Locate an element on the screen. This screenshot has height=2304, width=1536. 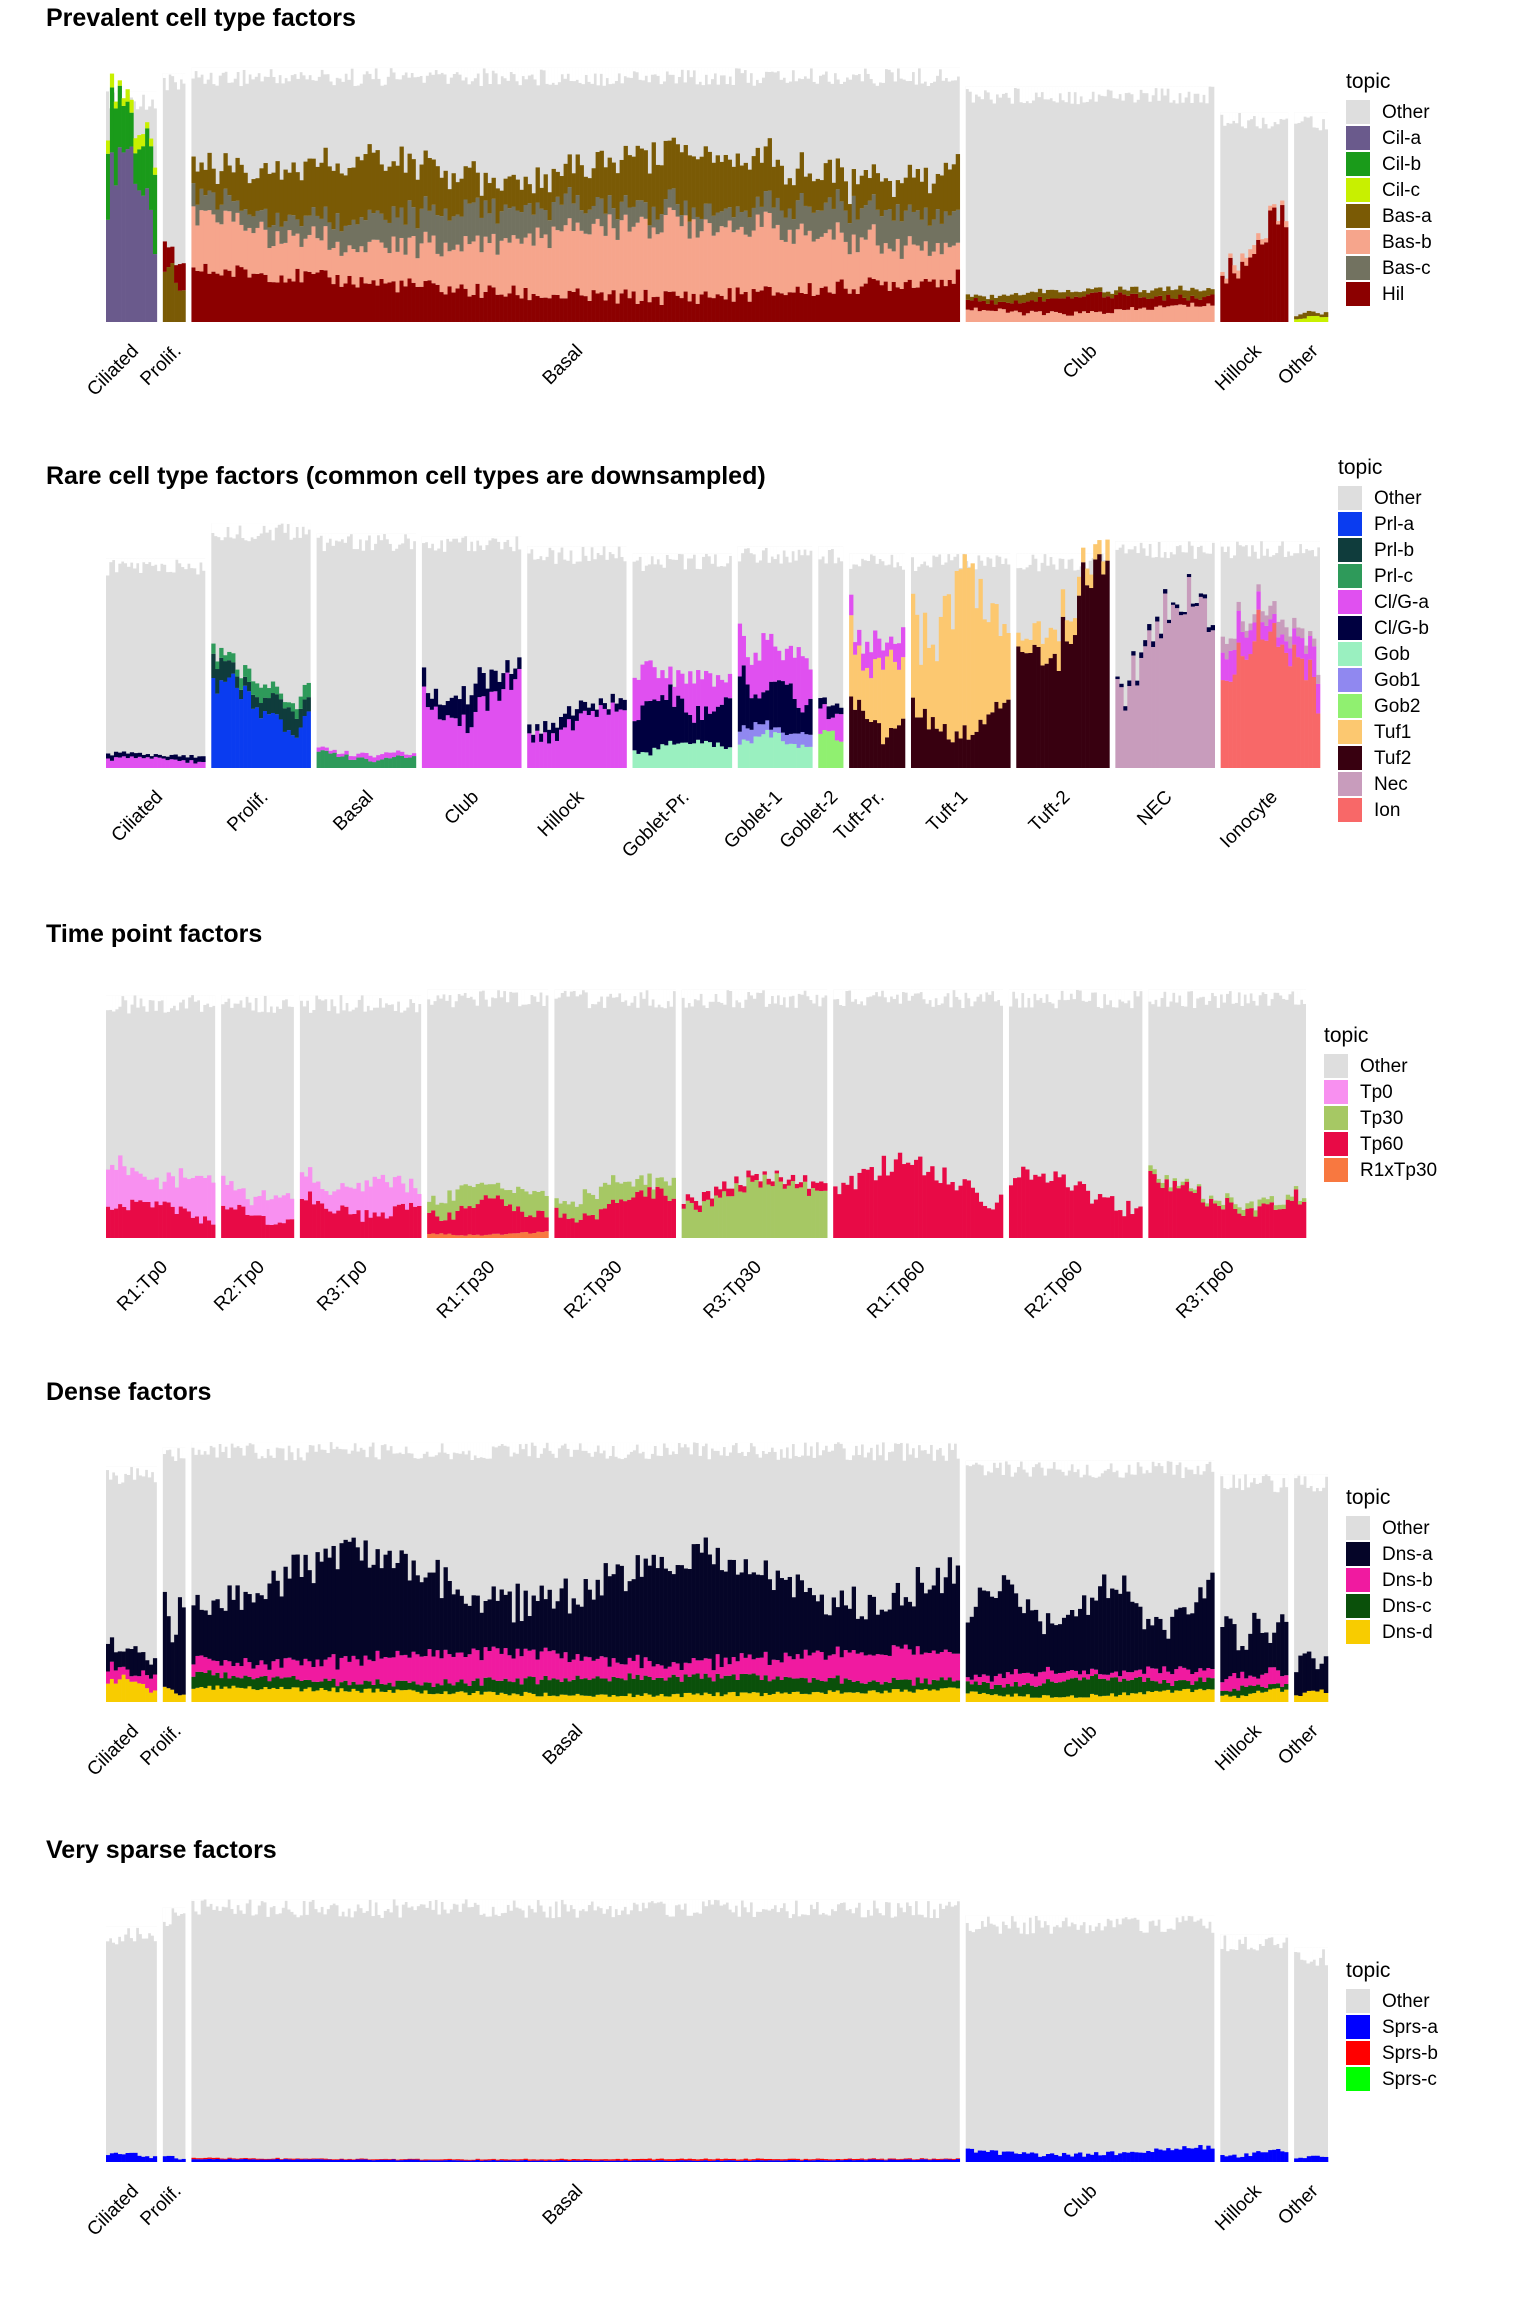
bar-gob is located at coordinates (694, 755).